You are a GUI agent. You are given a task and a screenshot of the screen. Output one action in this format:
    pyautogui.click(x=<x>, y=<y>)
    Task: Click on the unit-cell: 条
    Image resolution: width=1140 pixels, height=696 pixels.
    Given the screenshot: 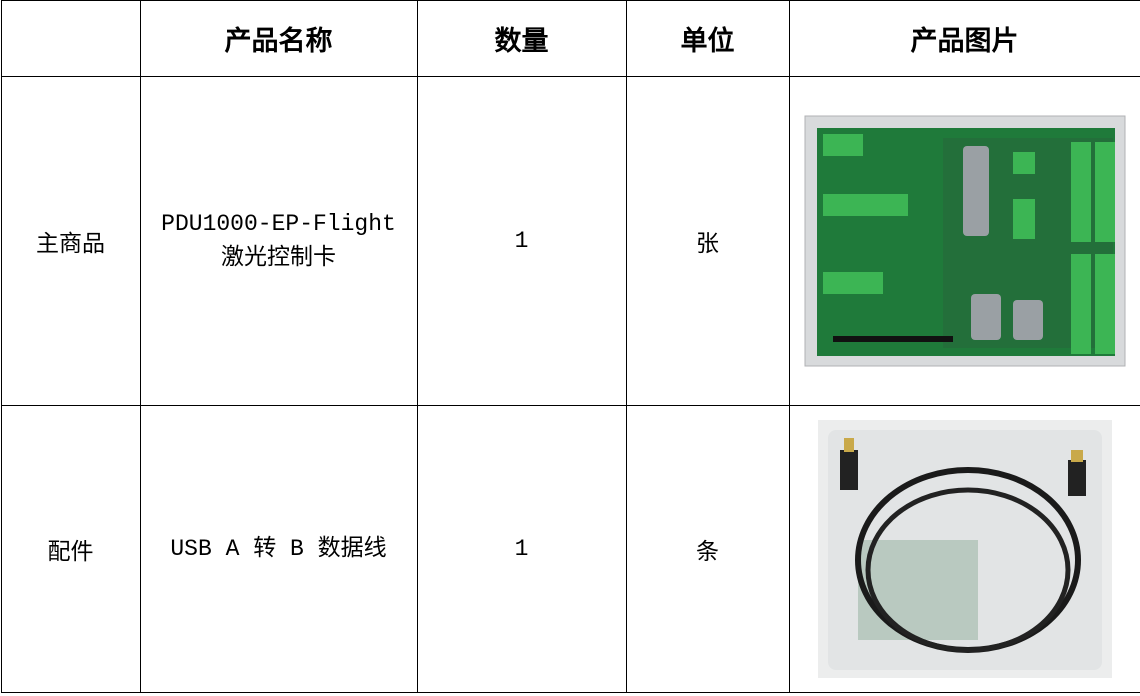 What is the action you would take?
    pyautogui.click(x=707, y=549)
    